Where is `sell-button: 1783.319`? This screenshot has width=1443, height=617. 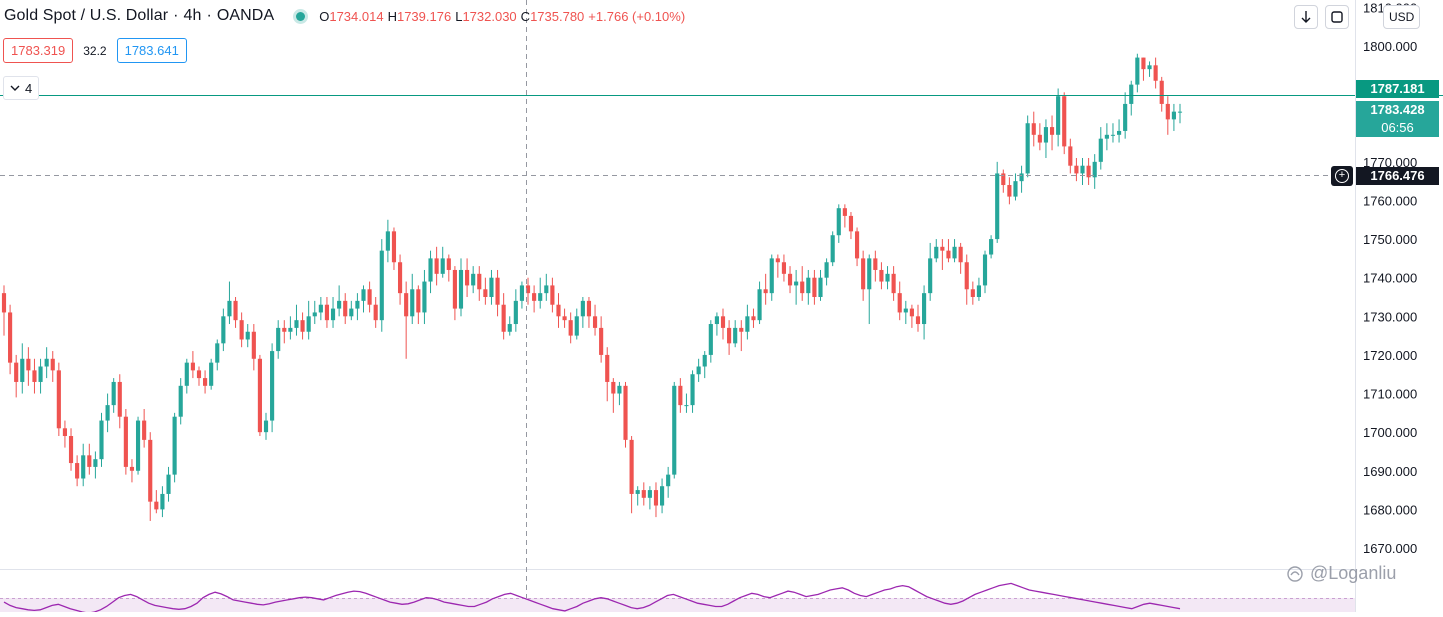
sell-button: 1783.319 is located at coordinates (38, 50).